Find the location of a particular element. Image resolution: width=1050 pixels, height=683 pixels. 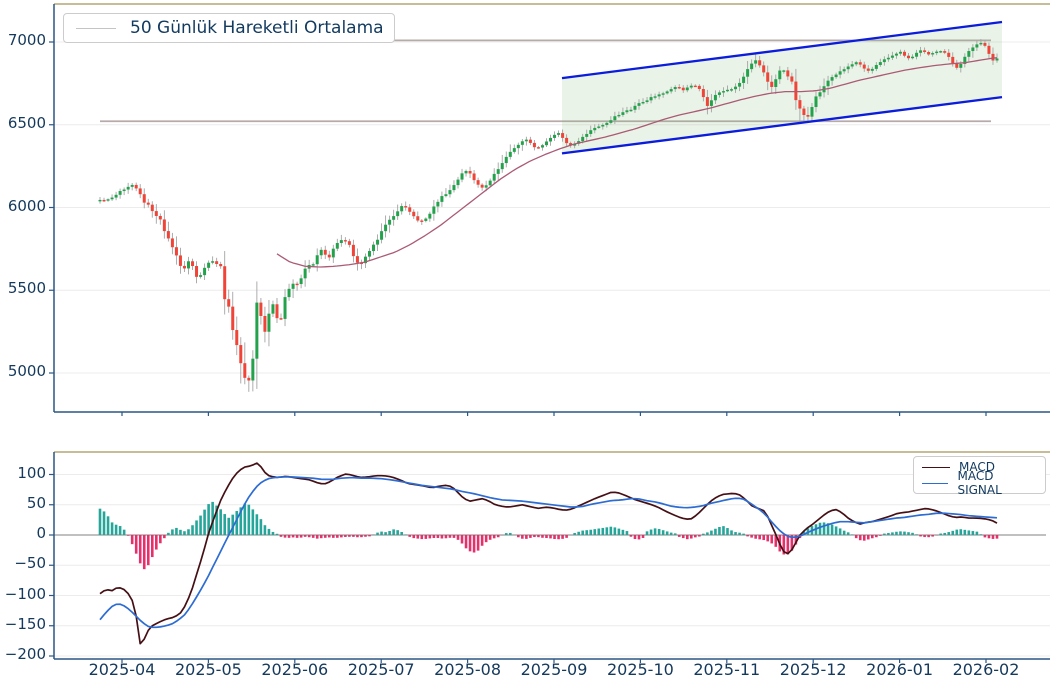

macd-y-tick-label: −50 is located at coordinates (30, 563).